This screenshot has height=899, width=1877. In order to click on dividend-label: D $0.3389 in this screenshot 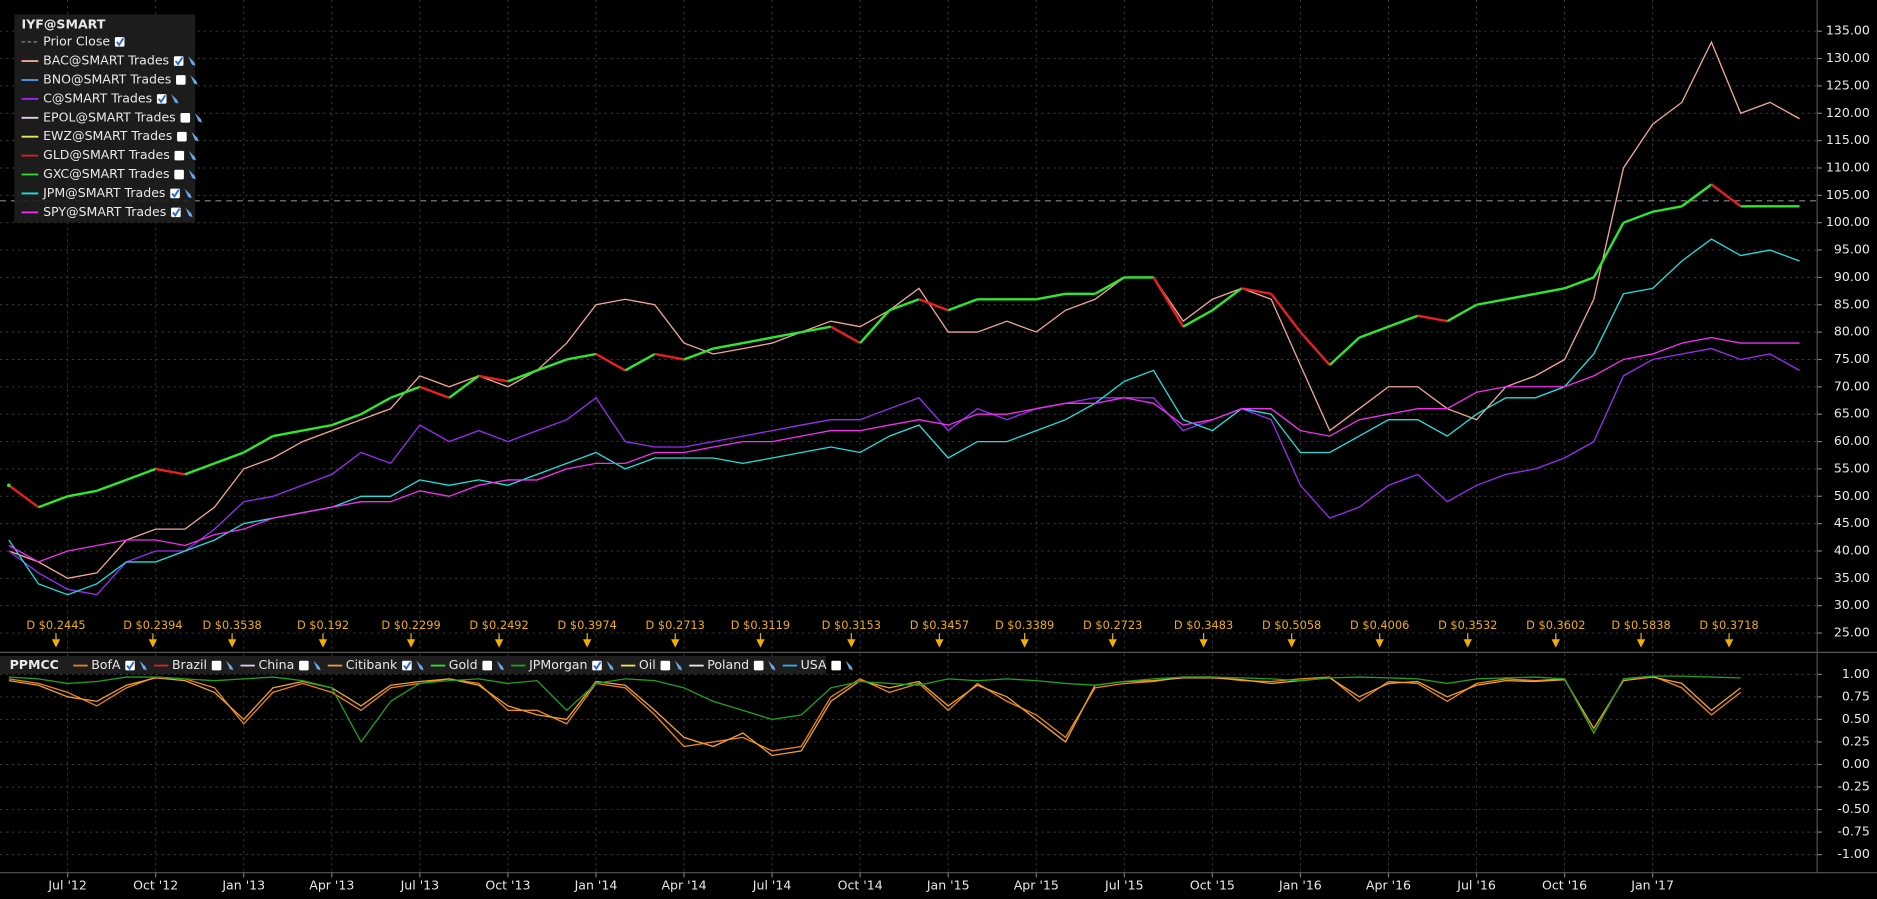, I will do `click(1024, 625)`.